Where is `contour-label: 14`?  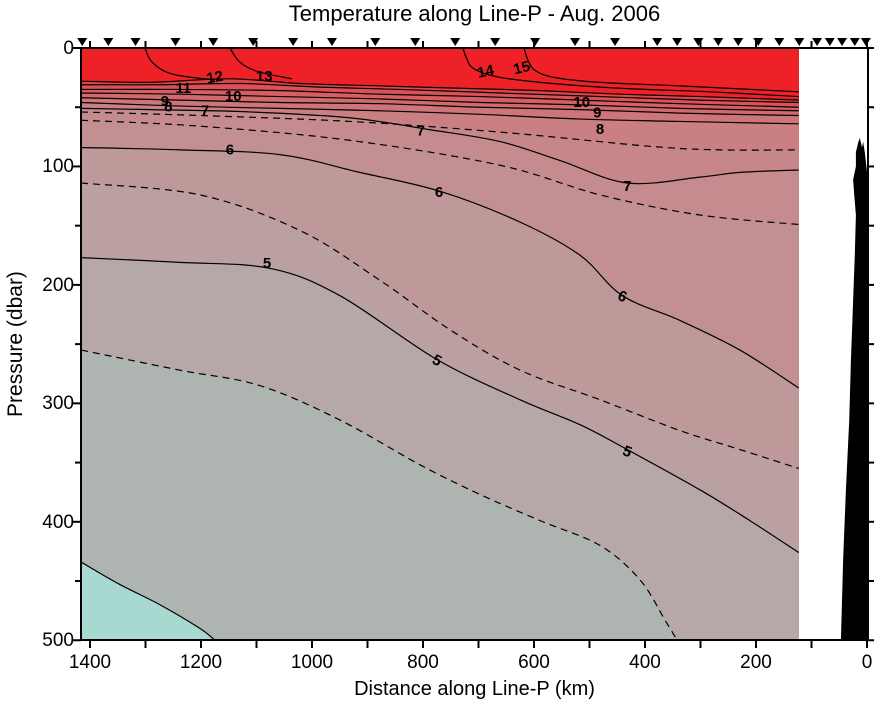 contour-label: 14 is located at coordinates (486, 72).